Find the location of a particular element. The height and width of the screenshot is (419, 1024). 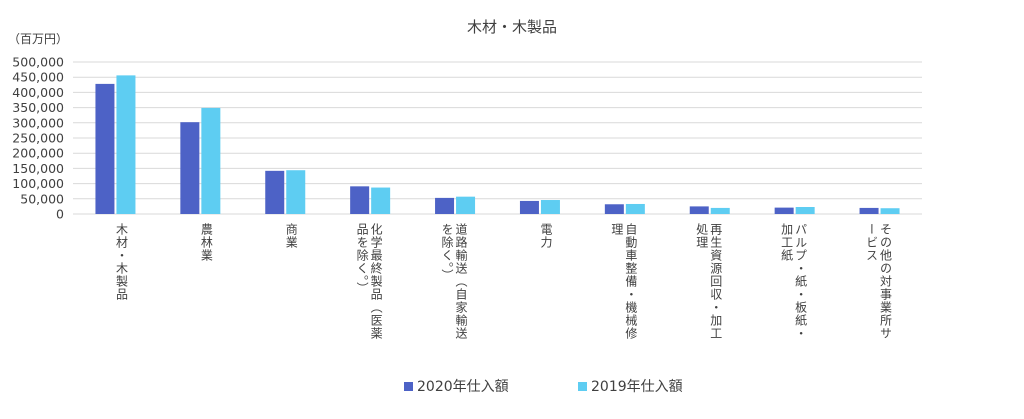

x-category-label: 農林業 is located at coordinates (206, 242).